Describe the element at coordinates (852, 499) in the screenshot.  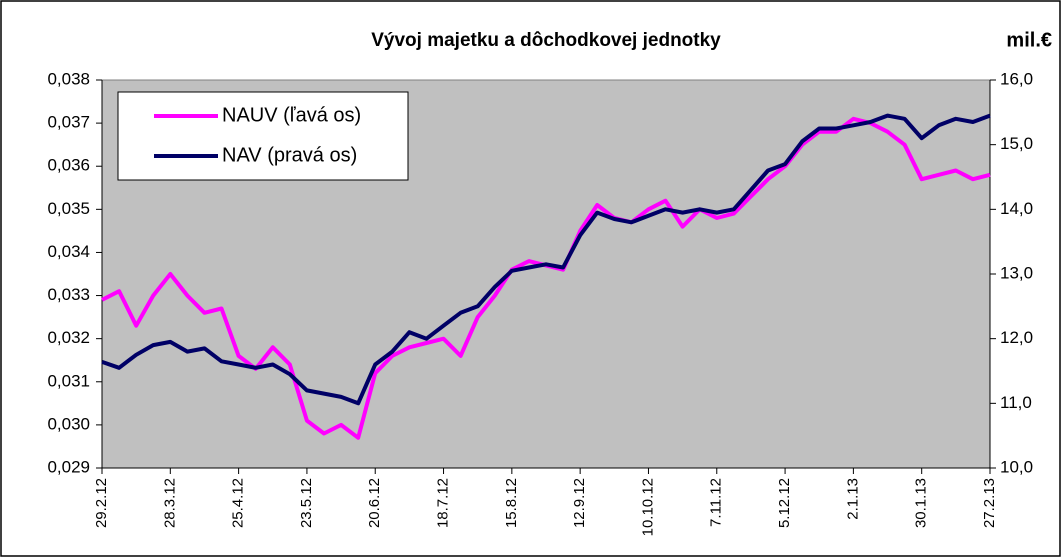
I see `x-tick-label: 2.1.13` at that location.